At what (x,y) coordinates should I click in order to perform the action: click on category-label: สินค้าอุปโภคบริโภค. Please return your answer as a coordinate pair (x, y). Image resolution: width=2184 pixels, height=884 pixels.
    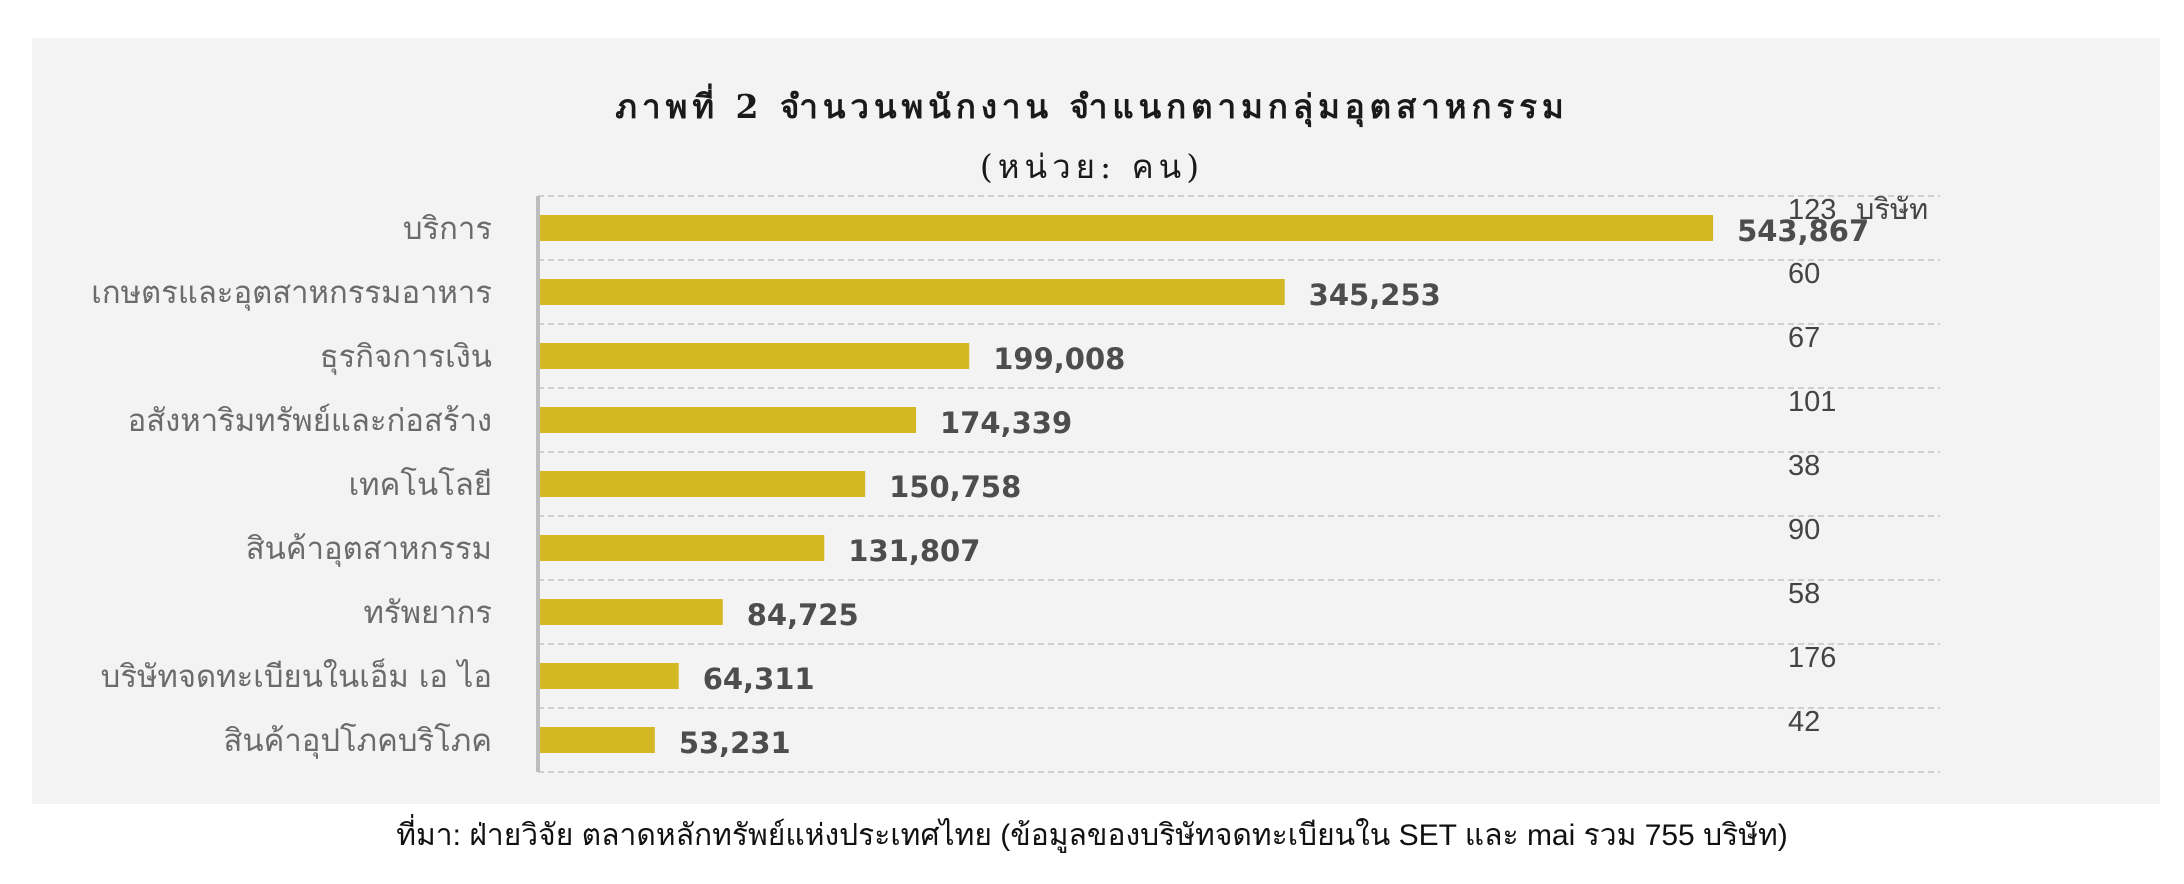
    Looking at the image, I should click on (357, 741).